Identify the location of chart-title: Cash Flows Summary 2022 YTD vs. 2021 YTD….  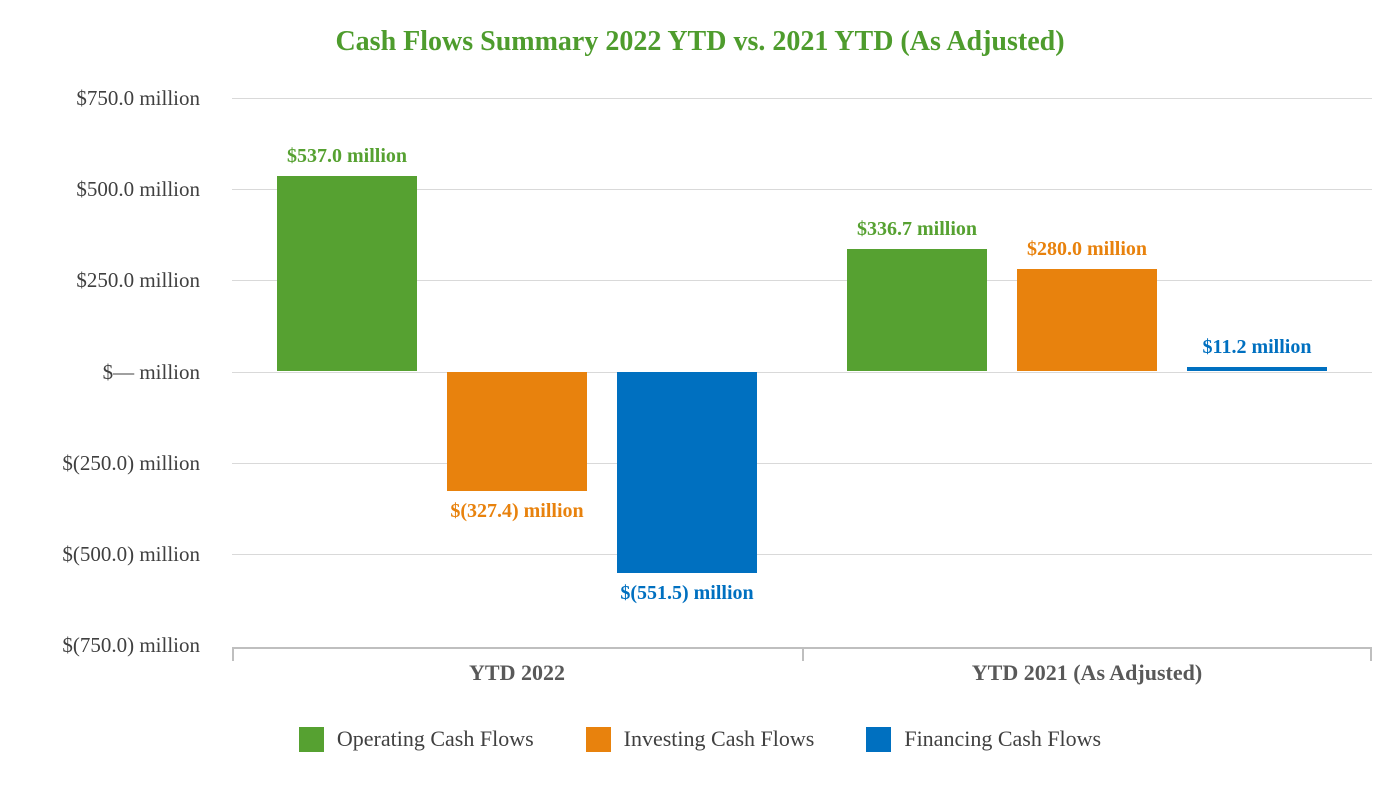
(700, 41).